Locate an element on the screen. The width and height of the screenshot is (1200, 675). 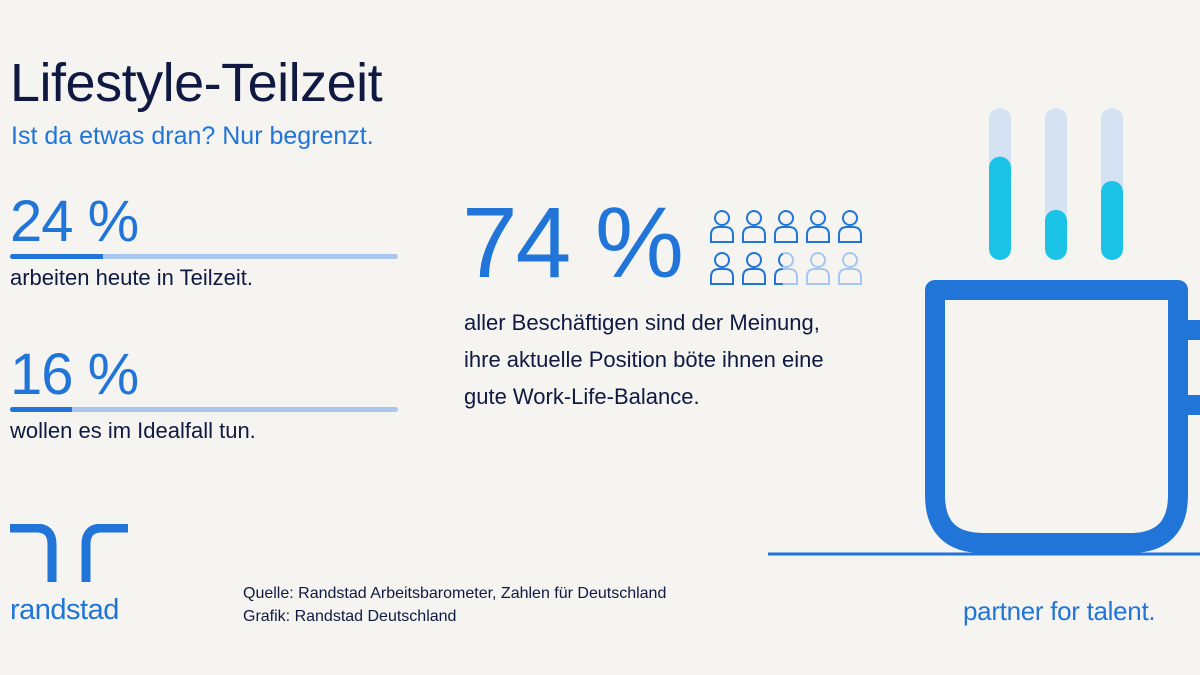
mug-handle is located at coordinates (1194, 367).